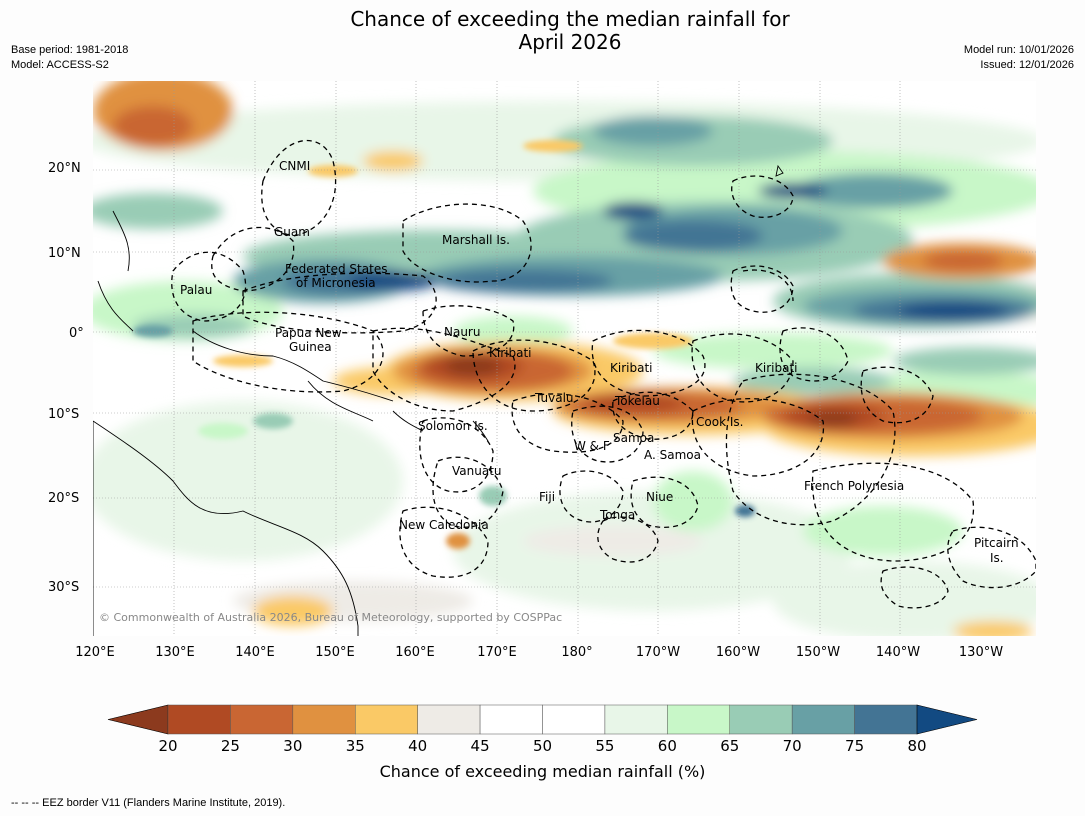 This screenshot has width=1085, height=816. What do you see at coordinates (633, 438) in the screenshot?
I see `label-samoa: Samoa` at bounding box center [633, 438].